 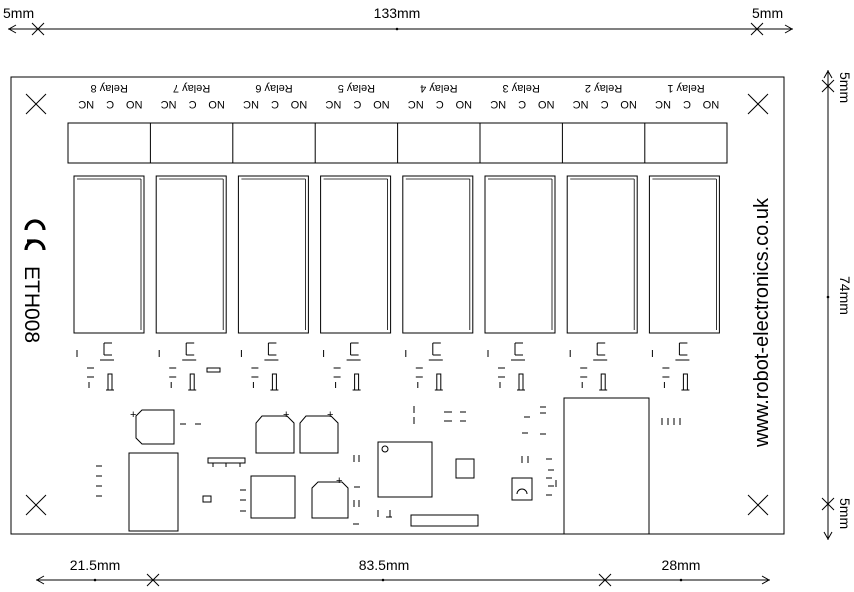 I want to click on power-connector, so click(x=153, y=492).